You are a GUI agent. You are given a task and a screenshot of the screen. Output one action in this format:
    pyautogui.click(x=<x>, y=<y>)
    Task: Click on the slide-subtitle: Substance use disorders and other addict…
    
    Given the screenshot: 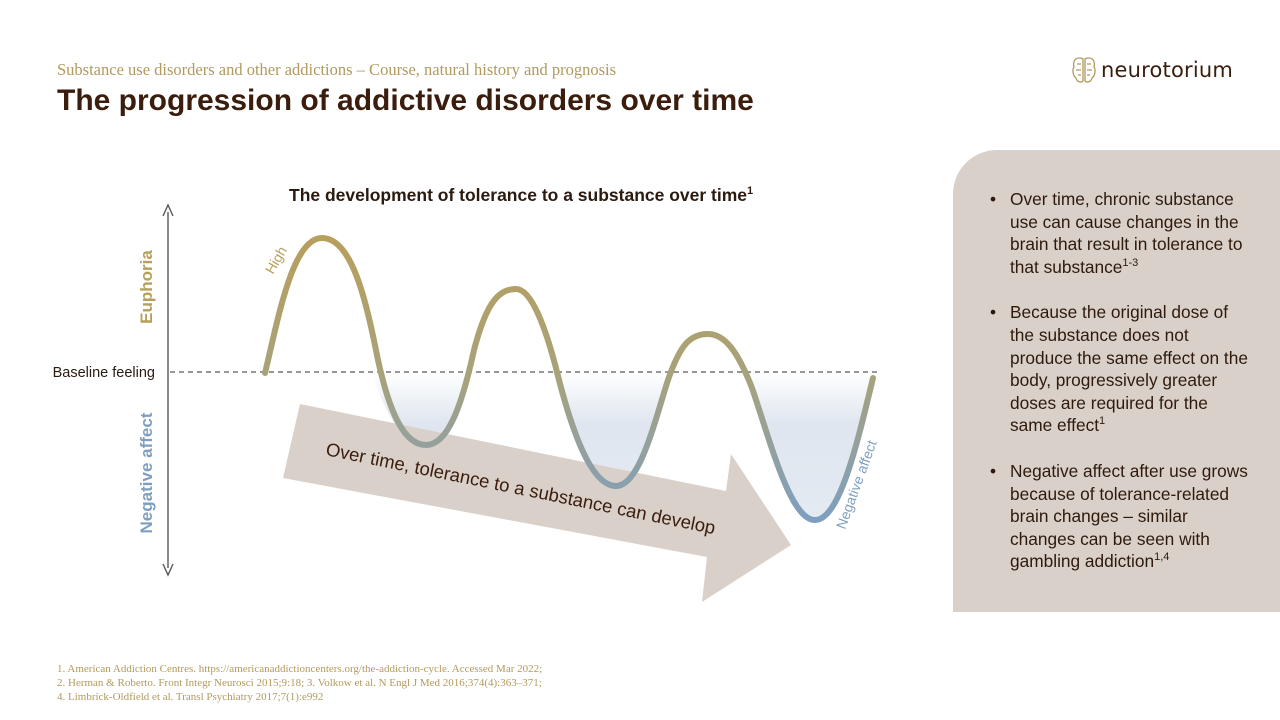 What is the action you would take?
    pyautogui.click(x=337, y=69)
    